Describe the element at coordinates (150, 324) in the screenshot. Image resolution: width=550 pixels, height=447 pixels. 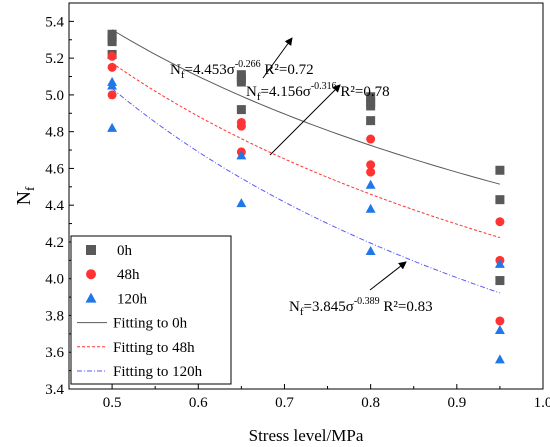
I see `legend-label: Fitting to 0h` at that location.